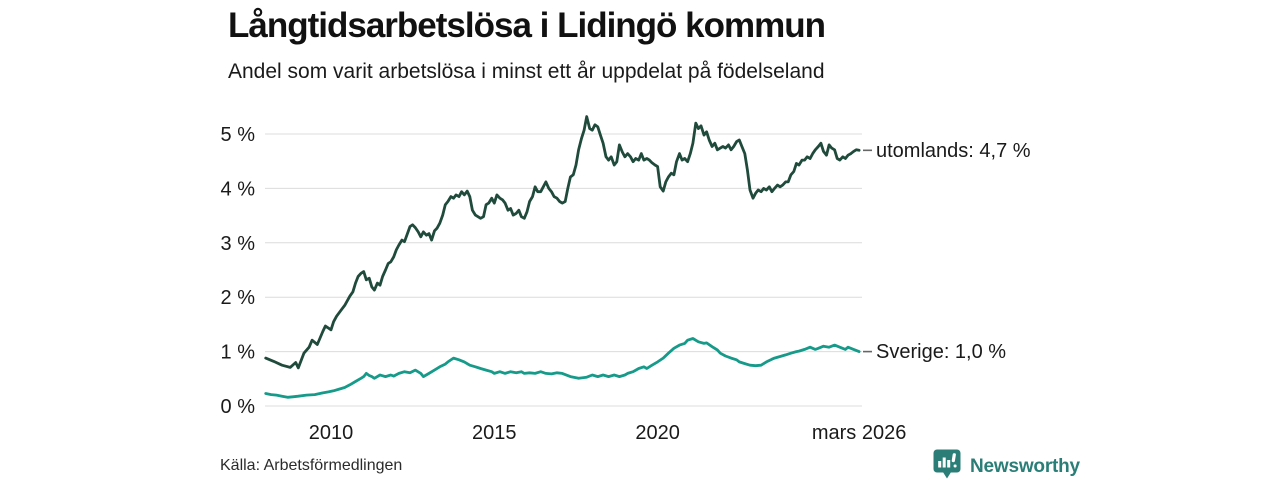 This screenshot has width=1280, height=480. I want to click on newsworthy-logo: Newsworthy, so click(1006, 464).